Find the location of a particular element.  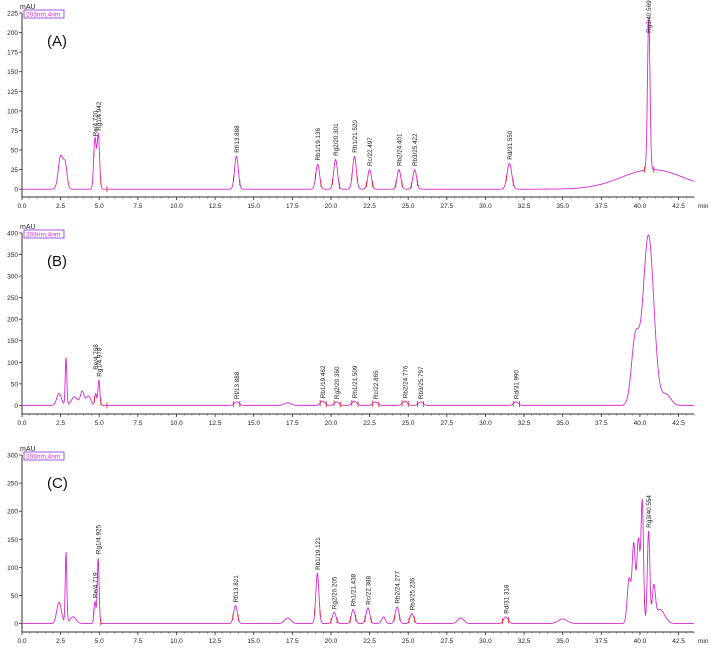

peak-label: Rb1/19.462 is located at coordinates (323, 381).